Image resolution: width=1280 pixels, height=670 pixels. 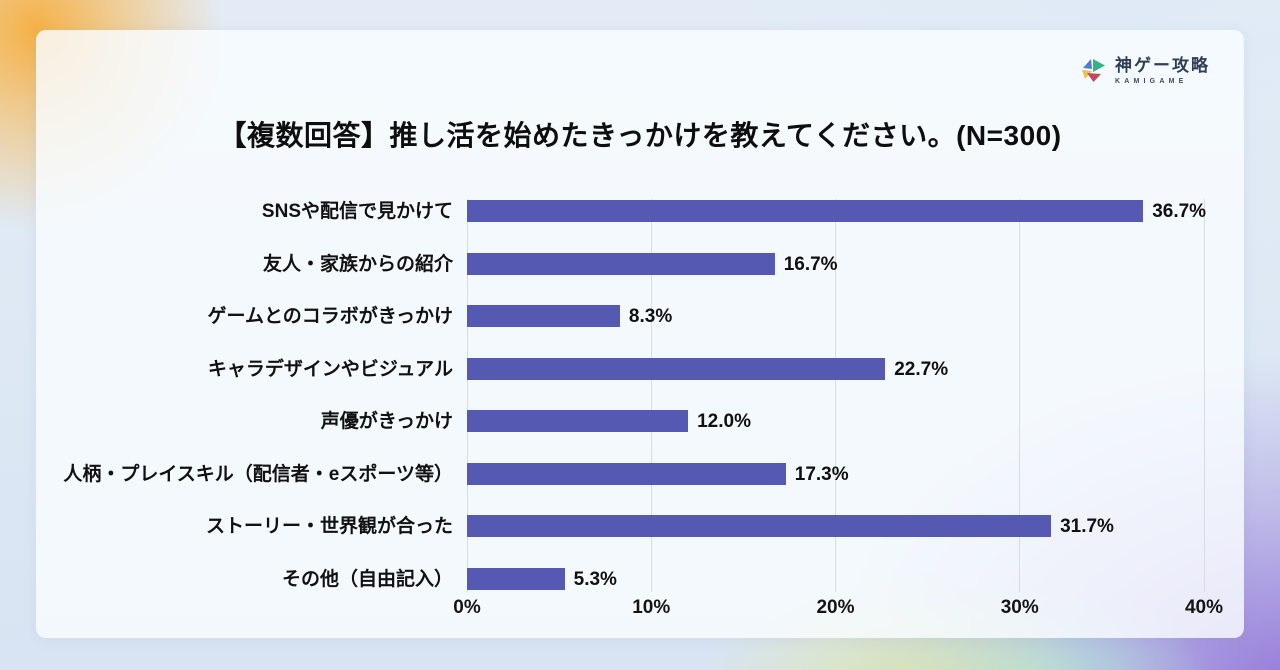 What do you see at coordinates (1179, 211) in the screenshot?
I see `value-label-0: 36.7%` at bounding box center [1179, 211].